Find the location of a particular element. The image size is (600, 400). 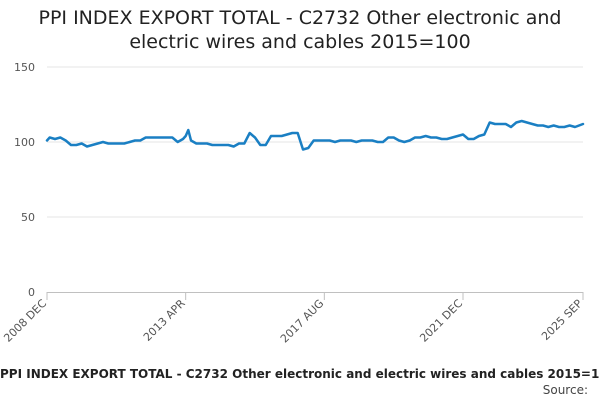

y-tick-label: 0 is located at coordinates (31, 292).